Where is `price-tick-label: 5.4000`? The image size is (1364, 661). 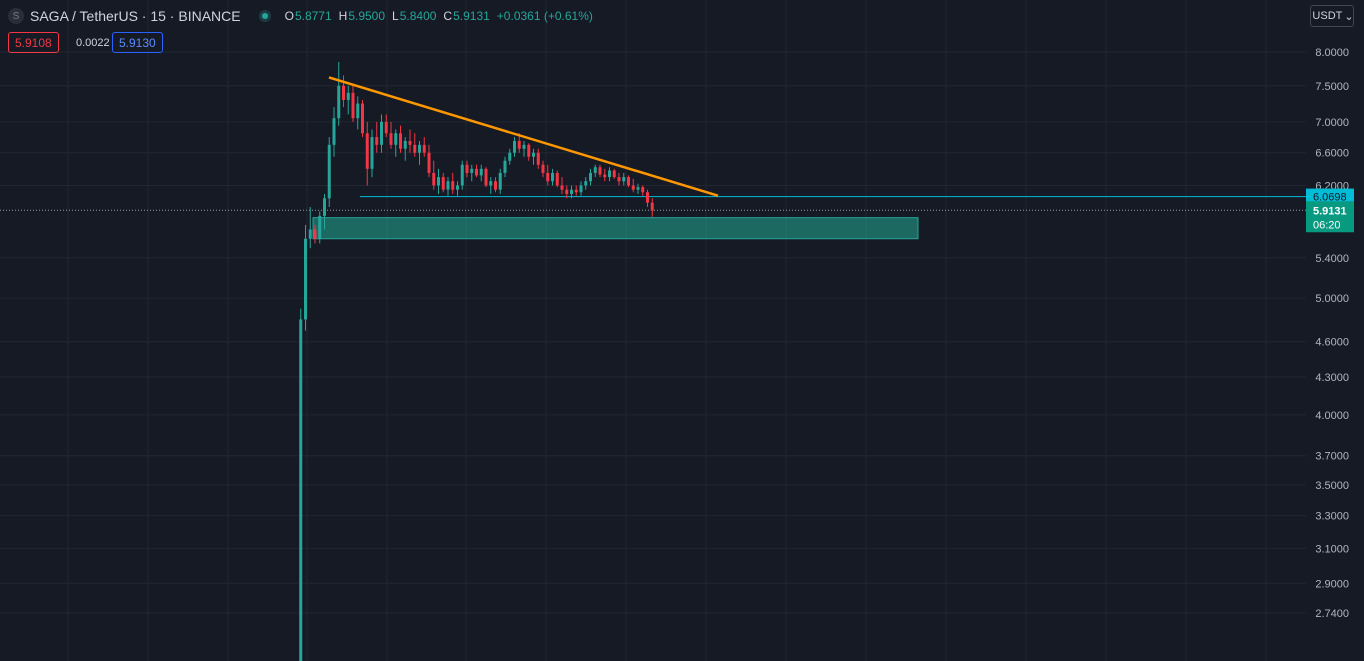 price-tick-label: 5.4000 is located at coordinates (1332, 259).